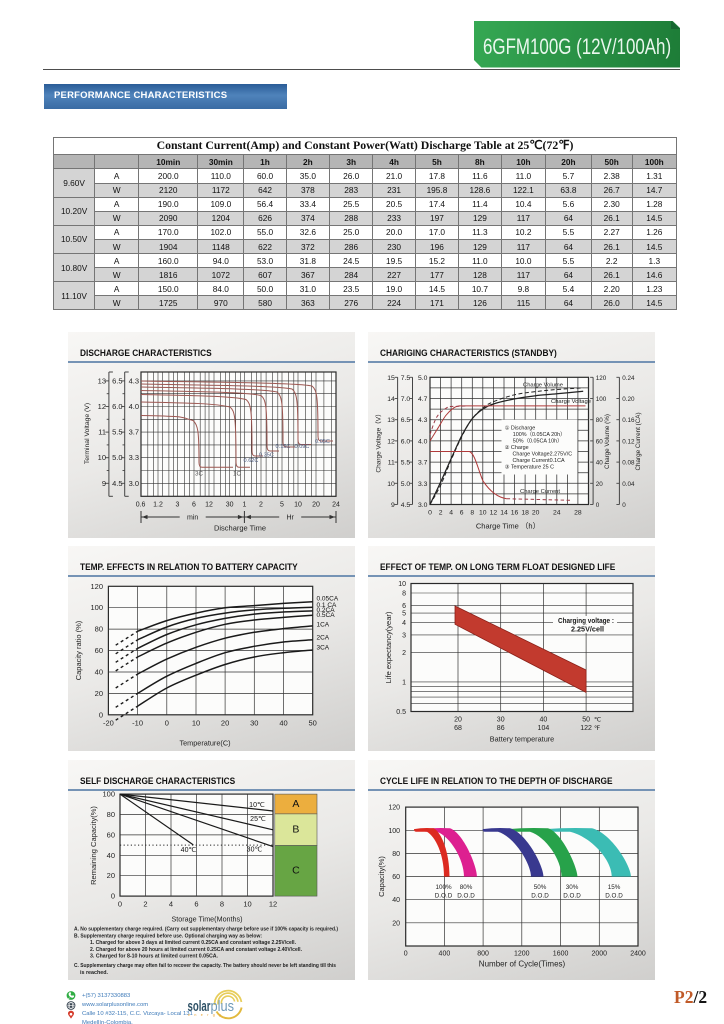 The image size is (724, 1024). I want to click on svg-text: 6.5, so click(117, 380).